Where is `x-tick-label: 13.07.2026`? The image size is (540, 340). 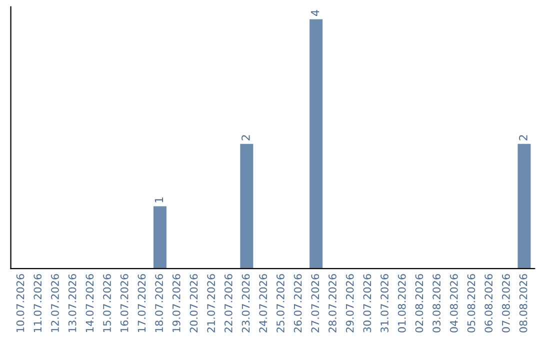
x-tick-label: 13.07.2026 is located at coordinates (72, 303).